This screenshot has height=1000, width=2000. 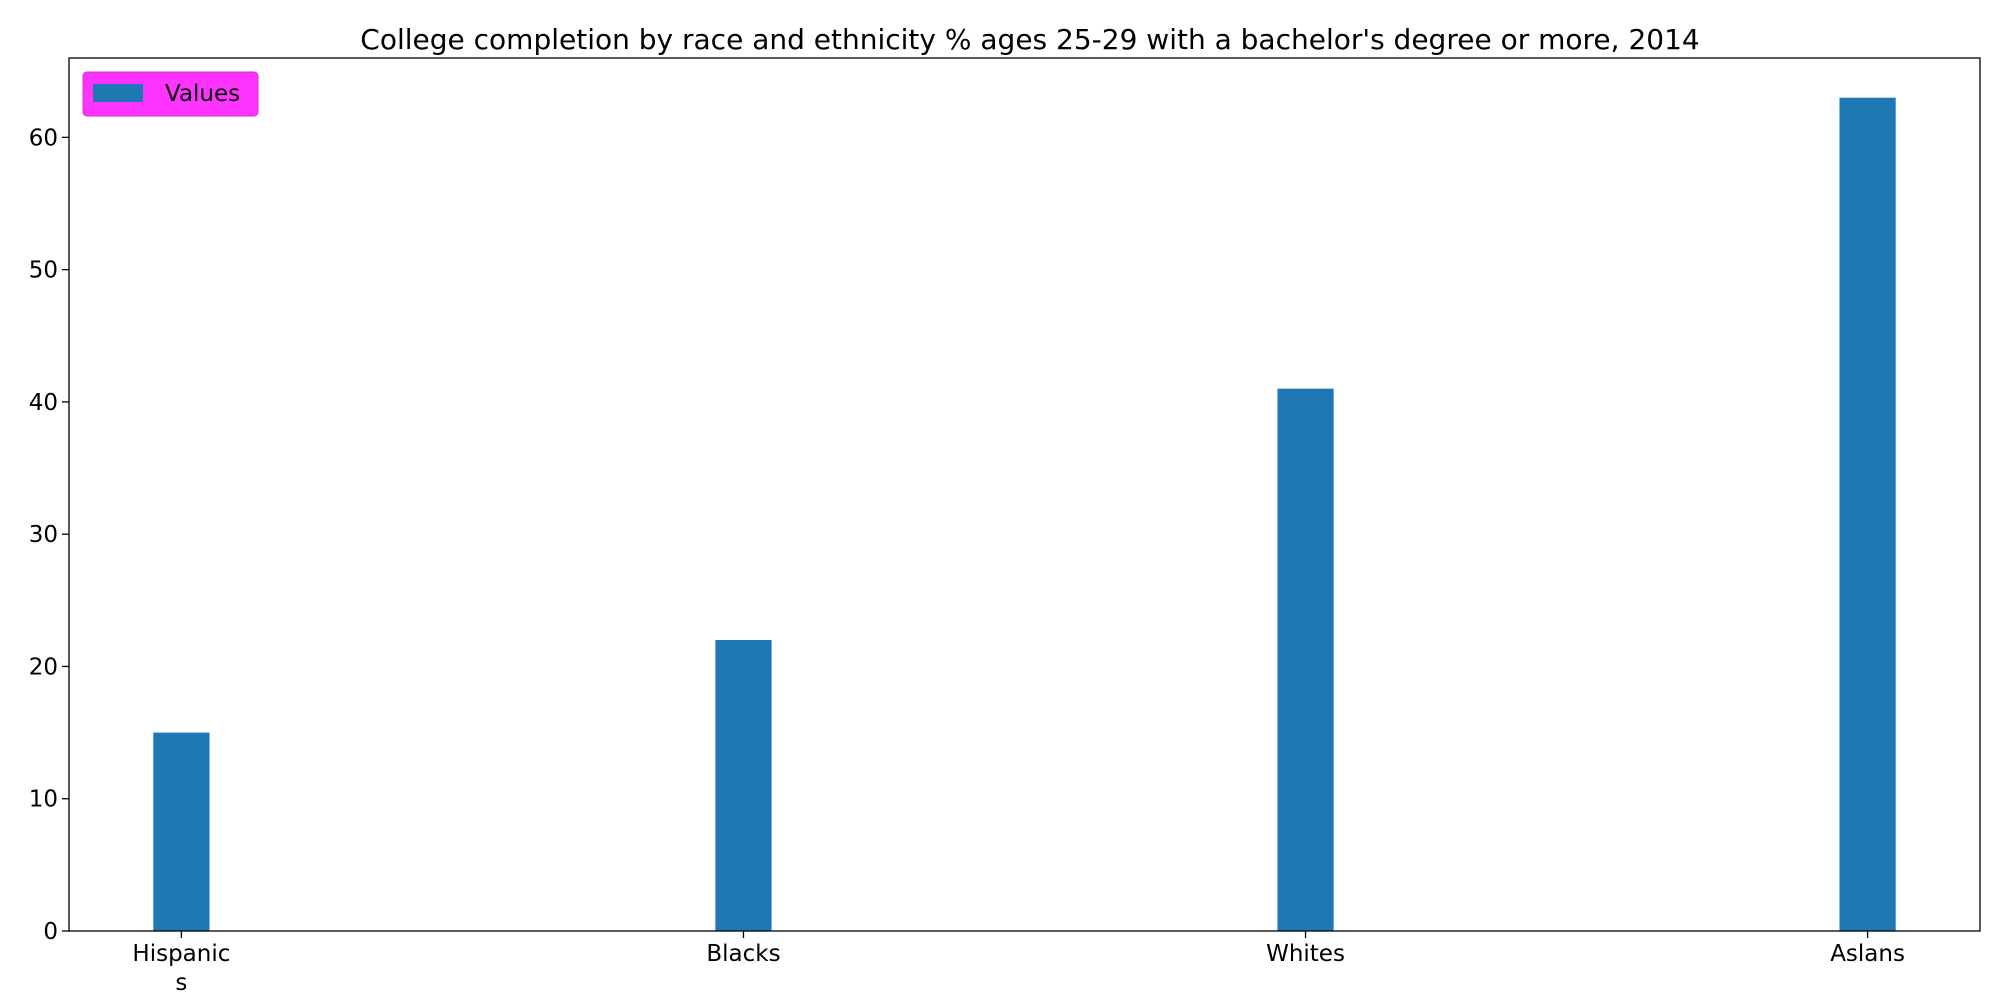 What do you see at coordinates (43, 138) in the screenshot?
I see `y-tick-label-6: 60` at bounding box center [43, 138].